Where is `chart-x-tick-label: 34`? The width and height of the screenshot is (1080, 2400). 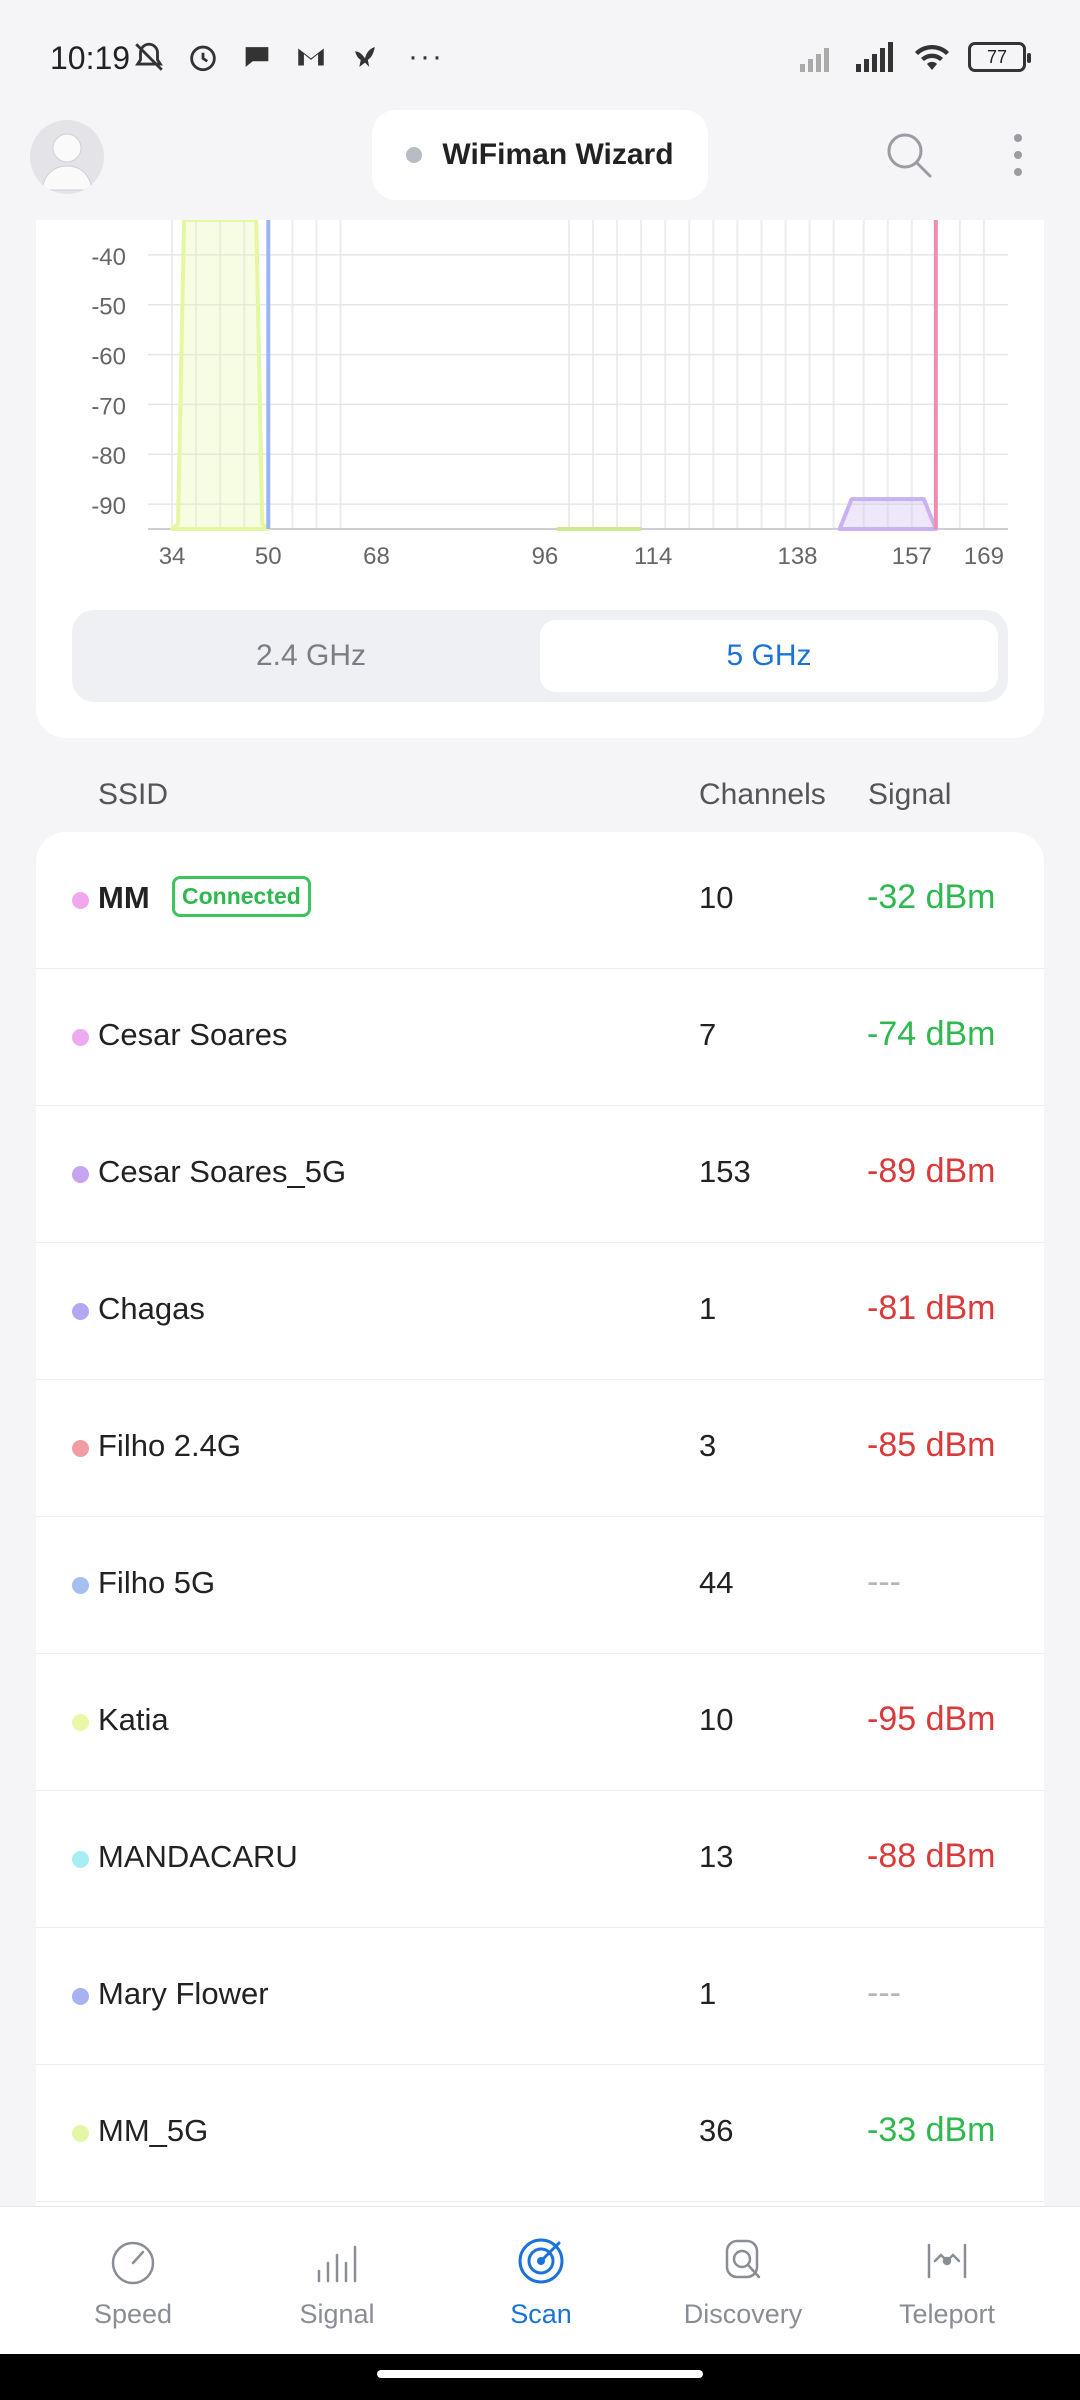
chart-x-tick-label: 34 is located at coordinates (172, 556).